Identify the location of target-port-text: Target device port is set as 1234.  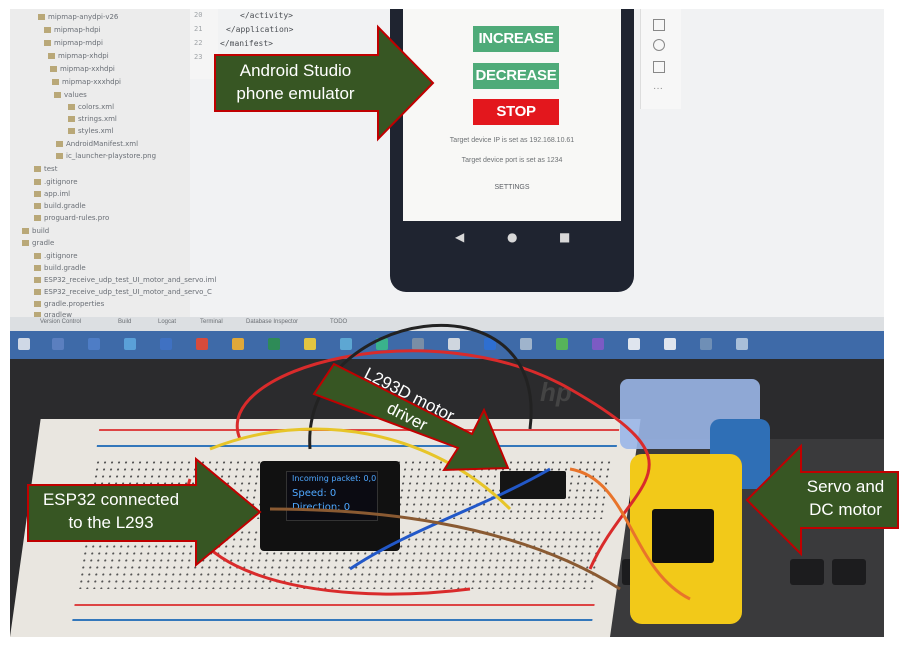
(512, 160).